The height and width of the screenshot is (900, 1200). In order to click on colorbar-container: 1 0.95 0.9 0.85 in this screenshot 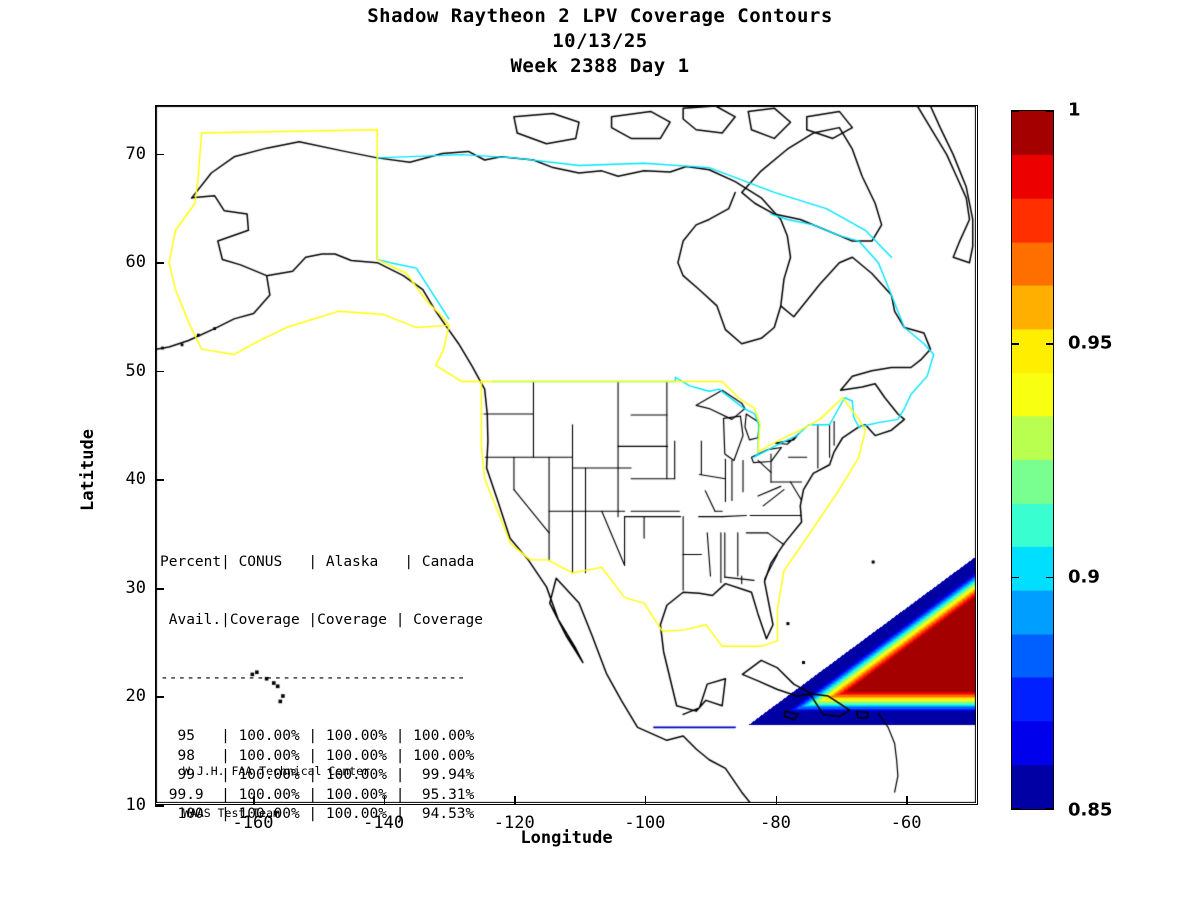, I will do `click(1061, 460)`.